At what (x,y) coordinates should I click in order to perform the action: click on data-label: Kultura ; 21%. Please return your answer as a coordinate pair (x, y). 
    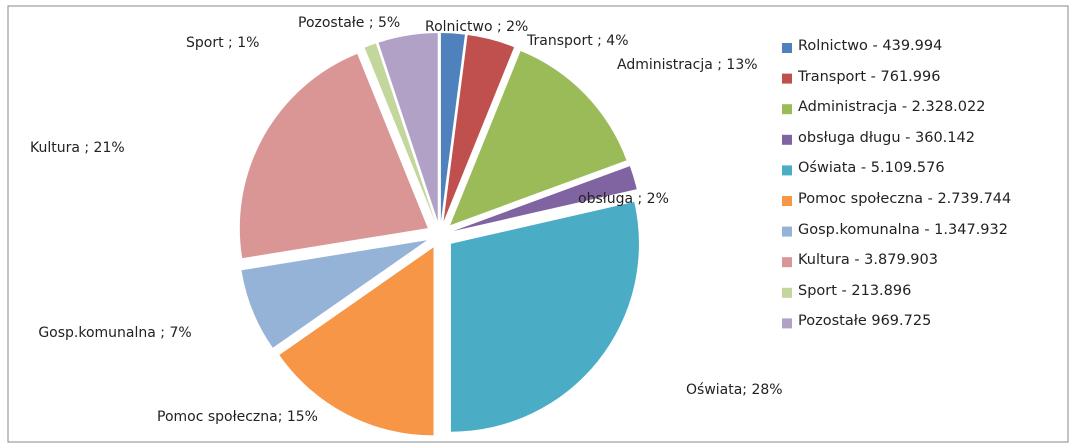
    Looking at the image, I should click on (77, 148).